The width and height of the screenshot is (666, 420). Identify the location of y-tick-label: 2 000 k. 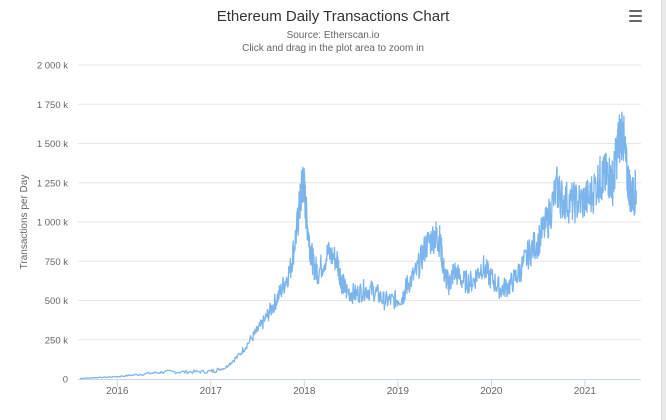
(52, 66).